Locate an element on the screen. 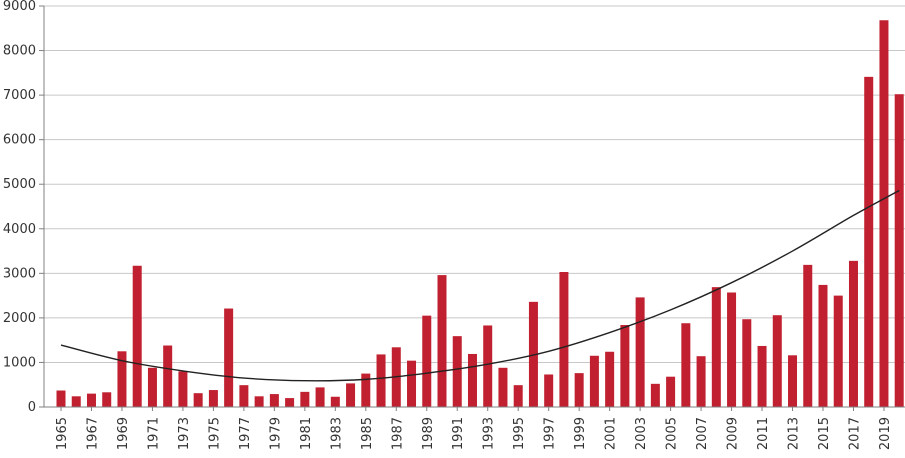 The width and height of the screenshot is (905, 458). bar-1978 is located at coordinates (259, 401).